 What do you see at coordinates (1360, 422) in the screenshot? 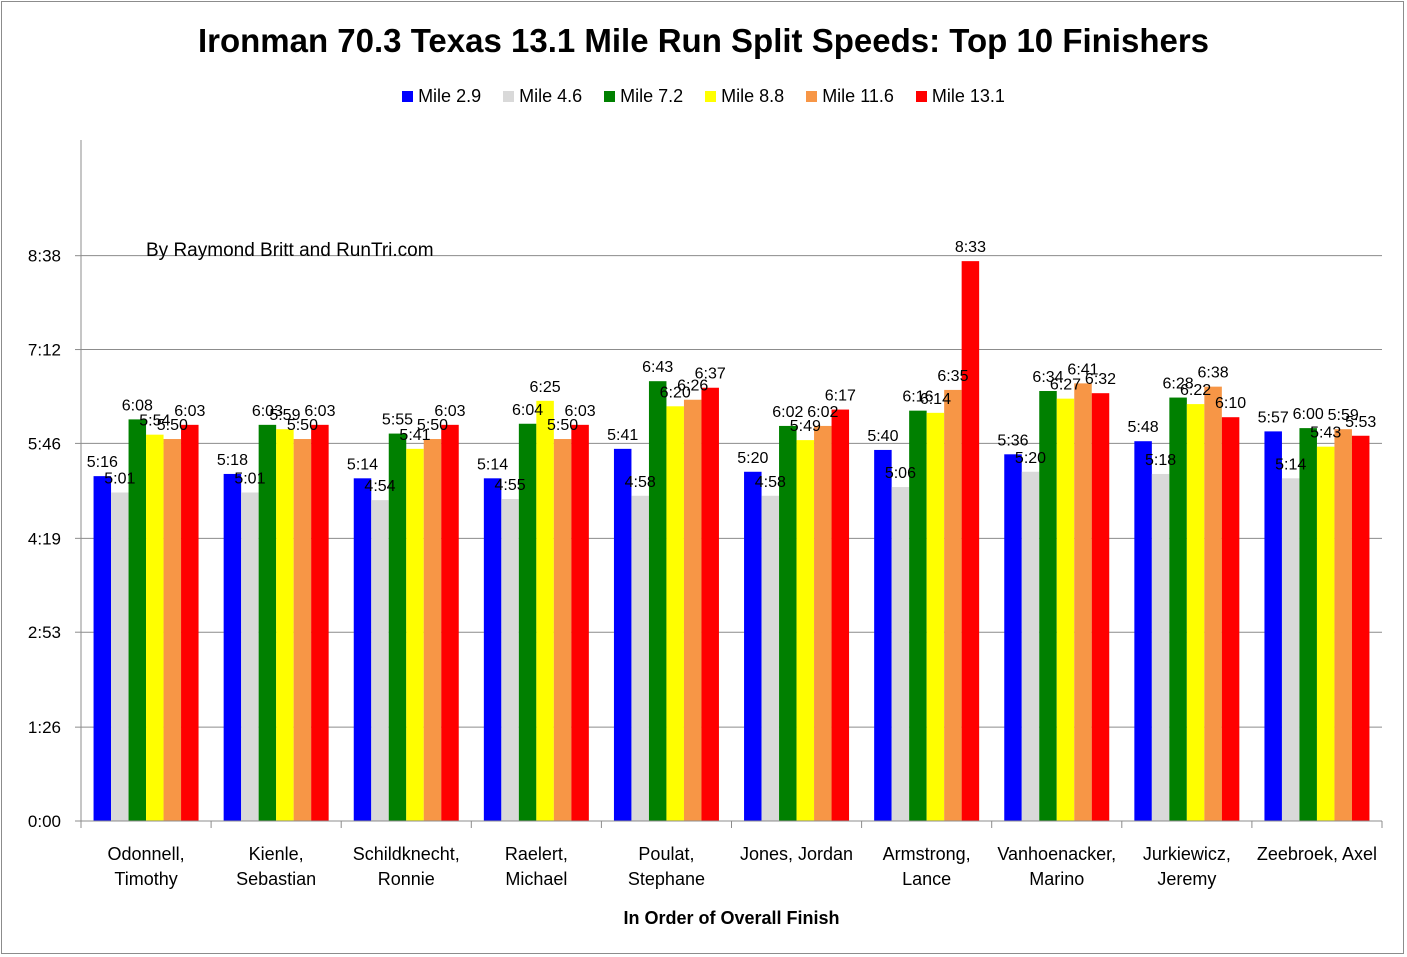
I see `data-label: 5:53` at bounding box center [1360, 422].